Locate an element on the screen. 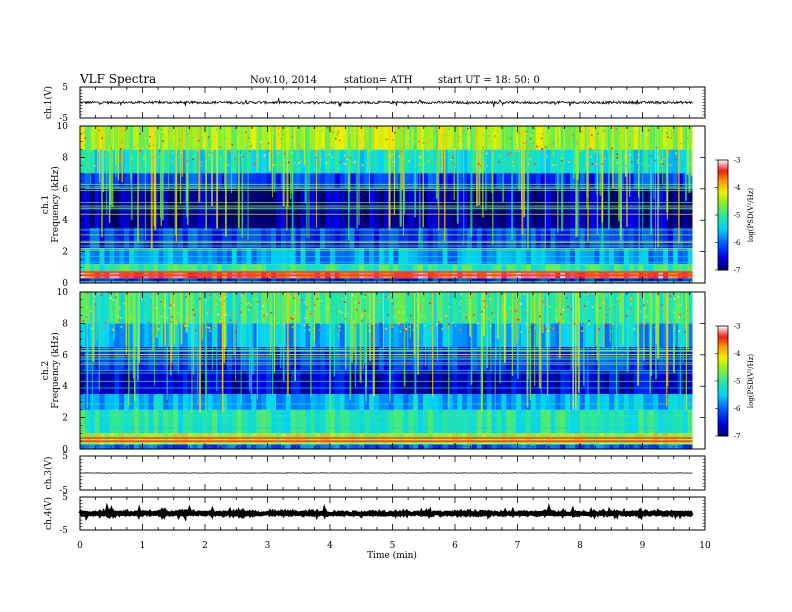  y-tick-label: 0 is located at coordinates (65, 284).